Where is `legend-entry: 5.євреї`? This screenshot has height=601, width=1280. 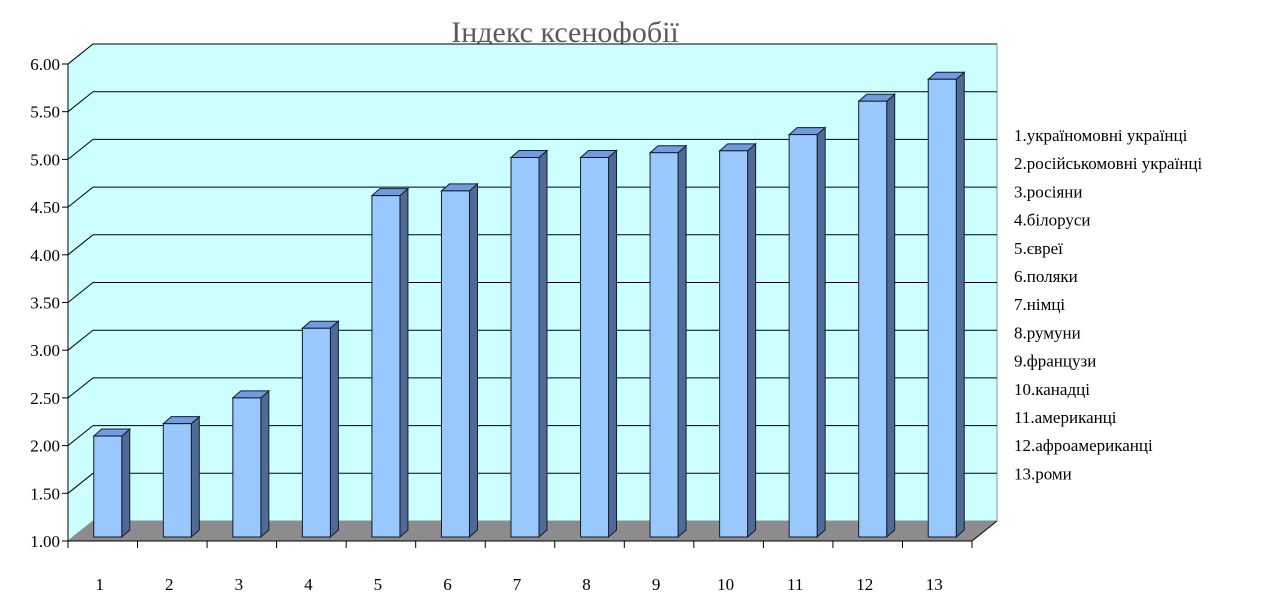
legend-entry: 5.євреї is located at coordinates (1038, 248).